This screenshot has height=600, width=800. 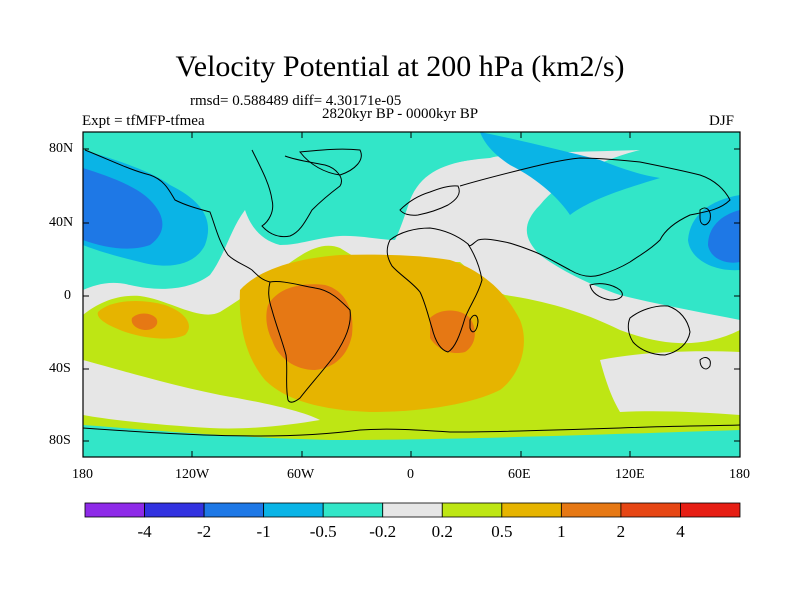 I want to click on colorbar-label-3: -0.5, so click(x=323, y=531).